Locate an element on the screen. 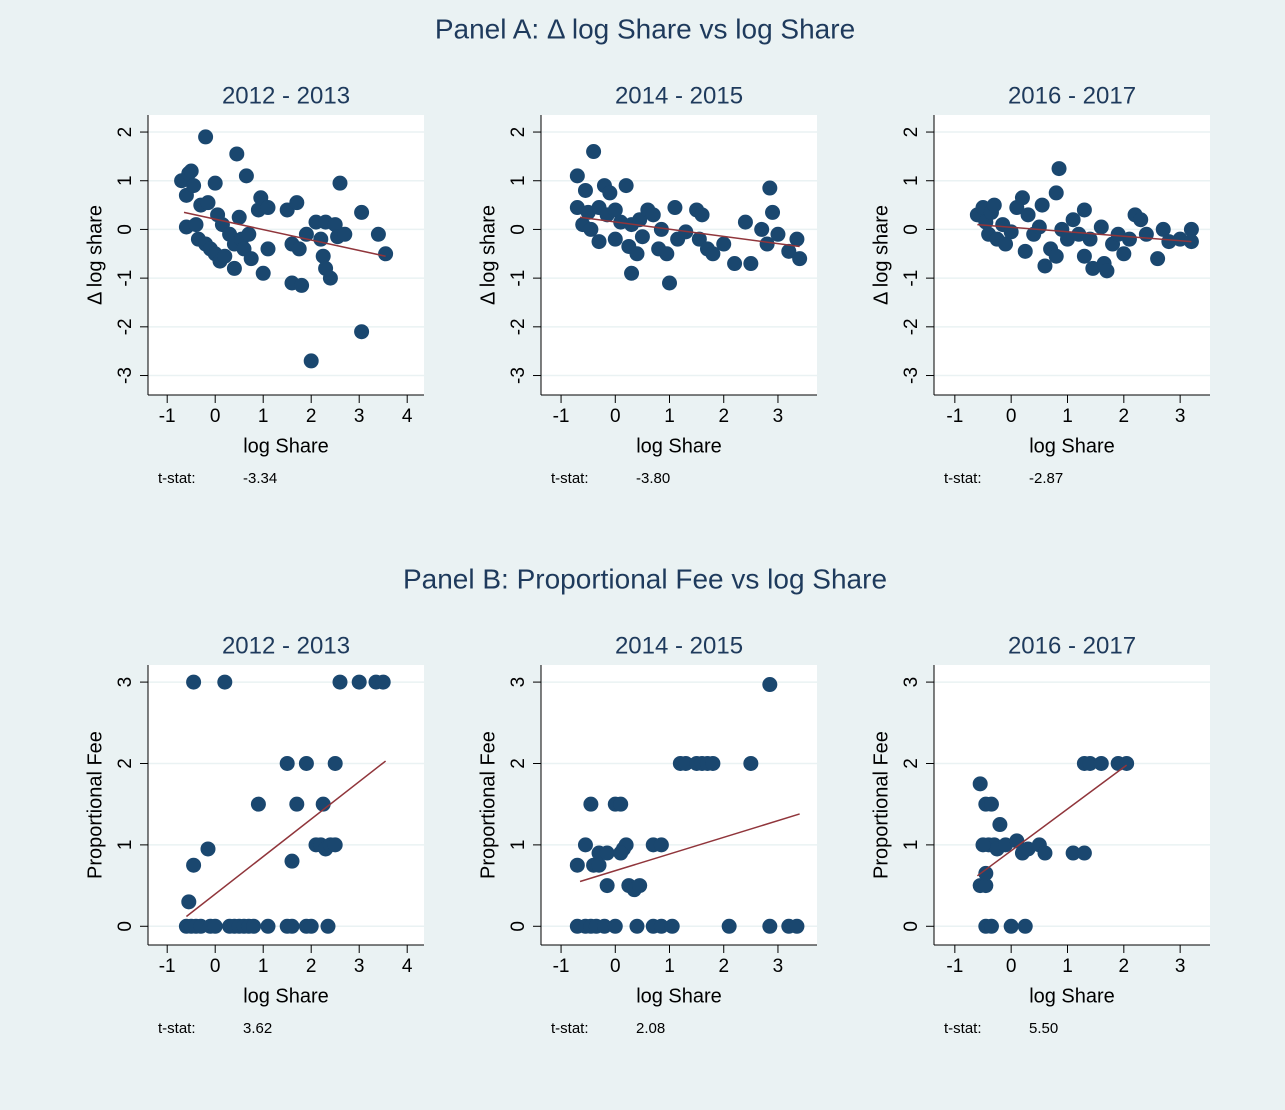 The height and width of the screenshot is (1110, 1285). plot-area is located at coordinates (679, 255).